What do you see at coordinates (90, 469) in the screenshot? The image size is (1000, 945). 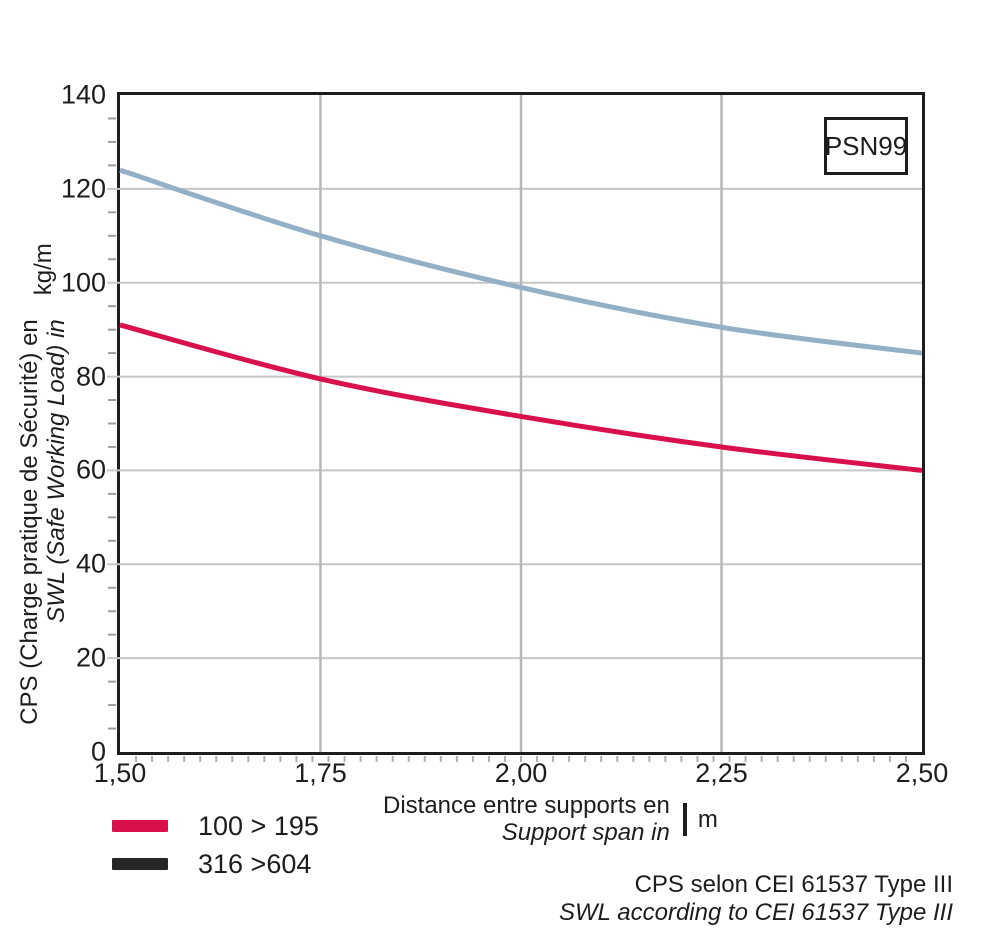 I see `y-tick-label: 60` at bounding box center [90, 469].